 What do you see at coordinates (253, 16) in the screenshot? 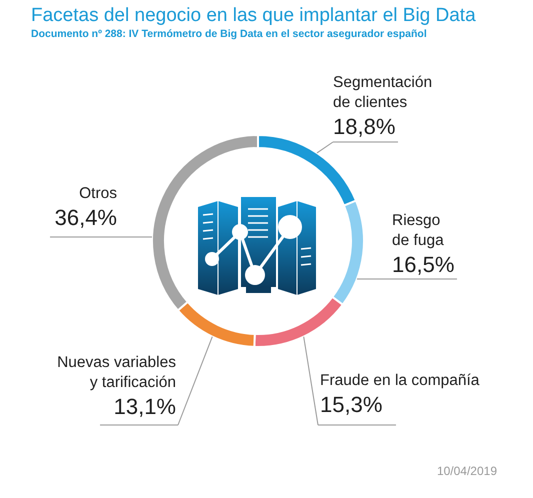
I see `chart-title: Facetas del negocio en las que implantar el Big Data` at bounding box center [253, 16].